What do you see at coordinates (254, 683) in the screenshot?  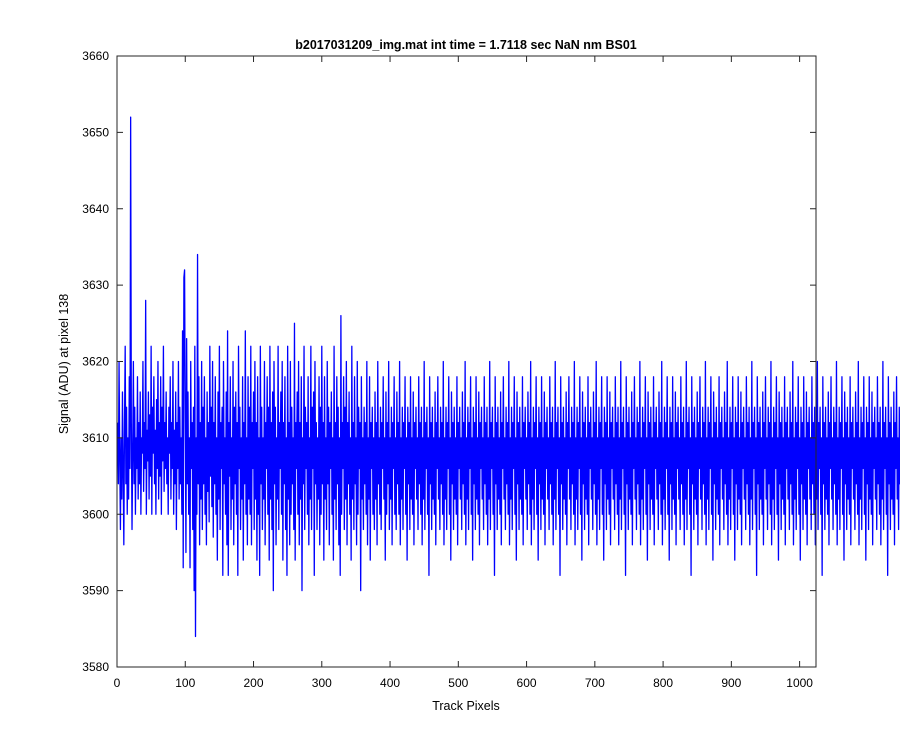 I see `x-tick-label: 200` at bounding box center [254, 683].